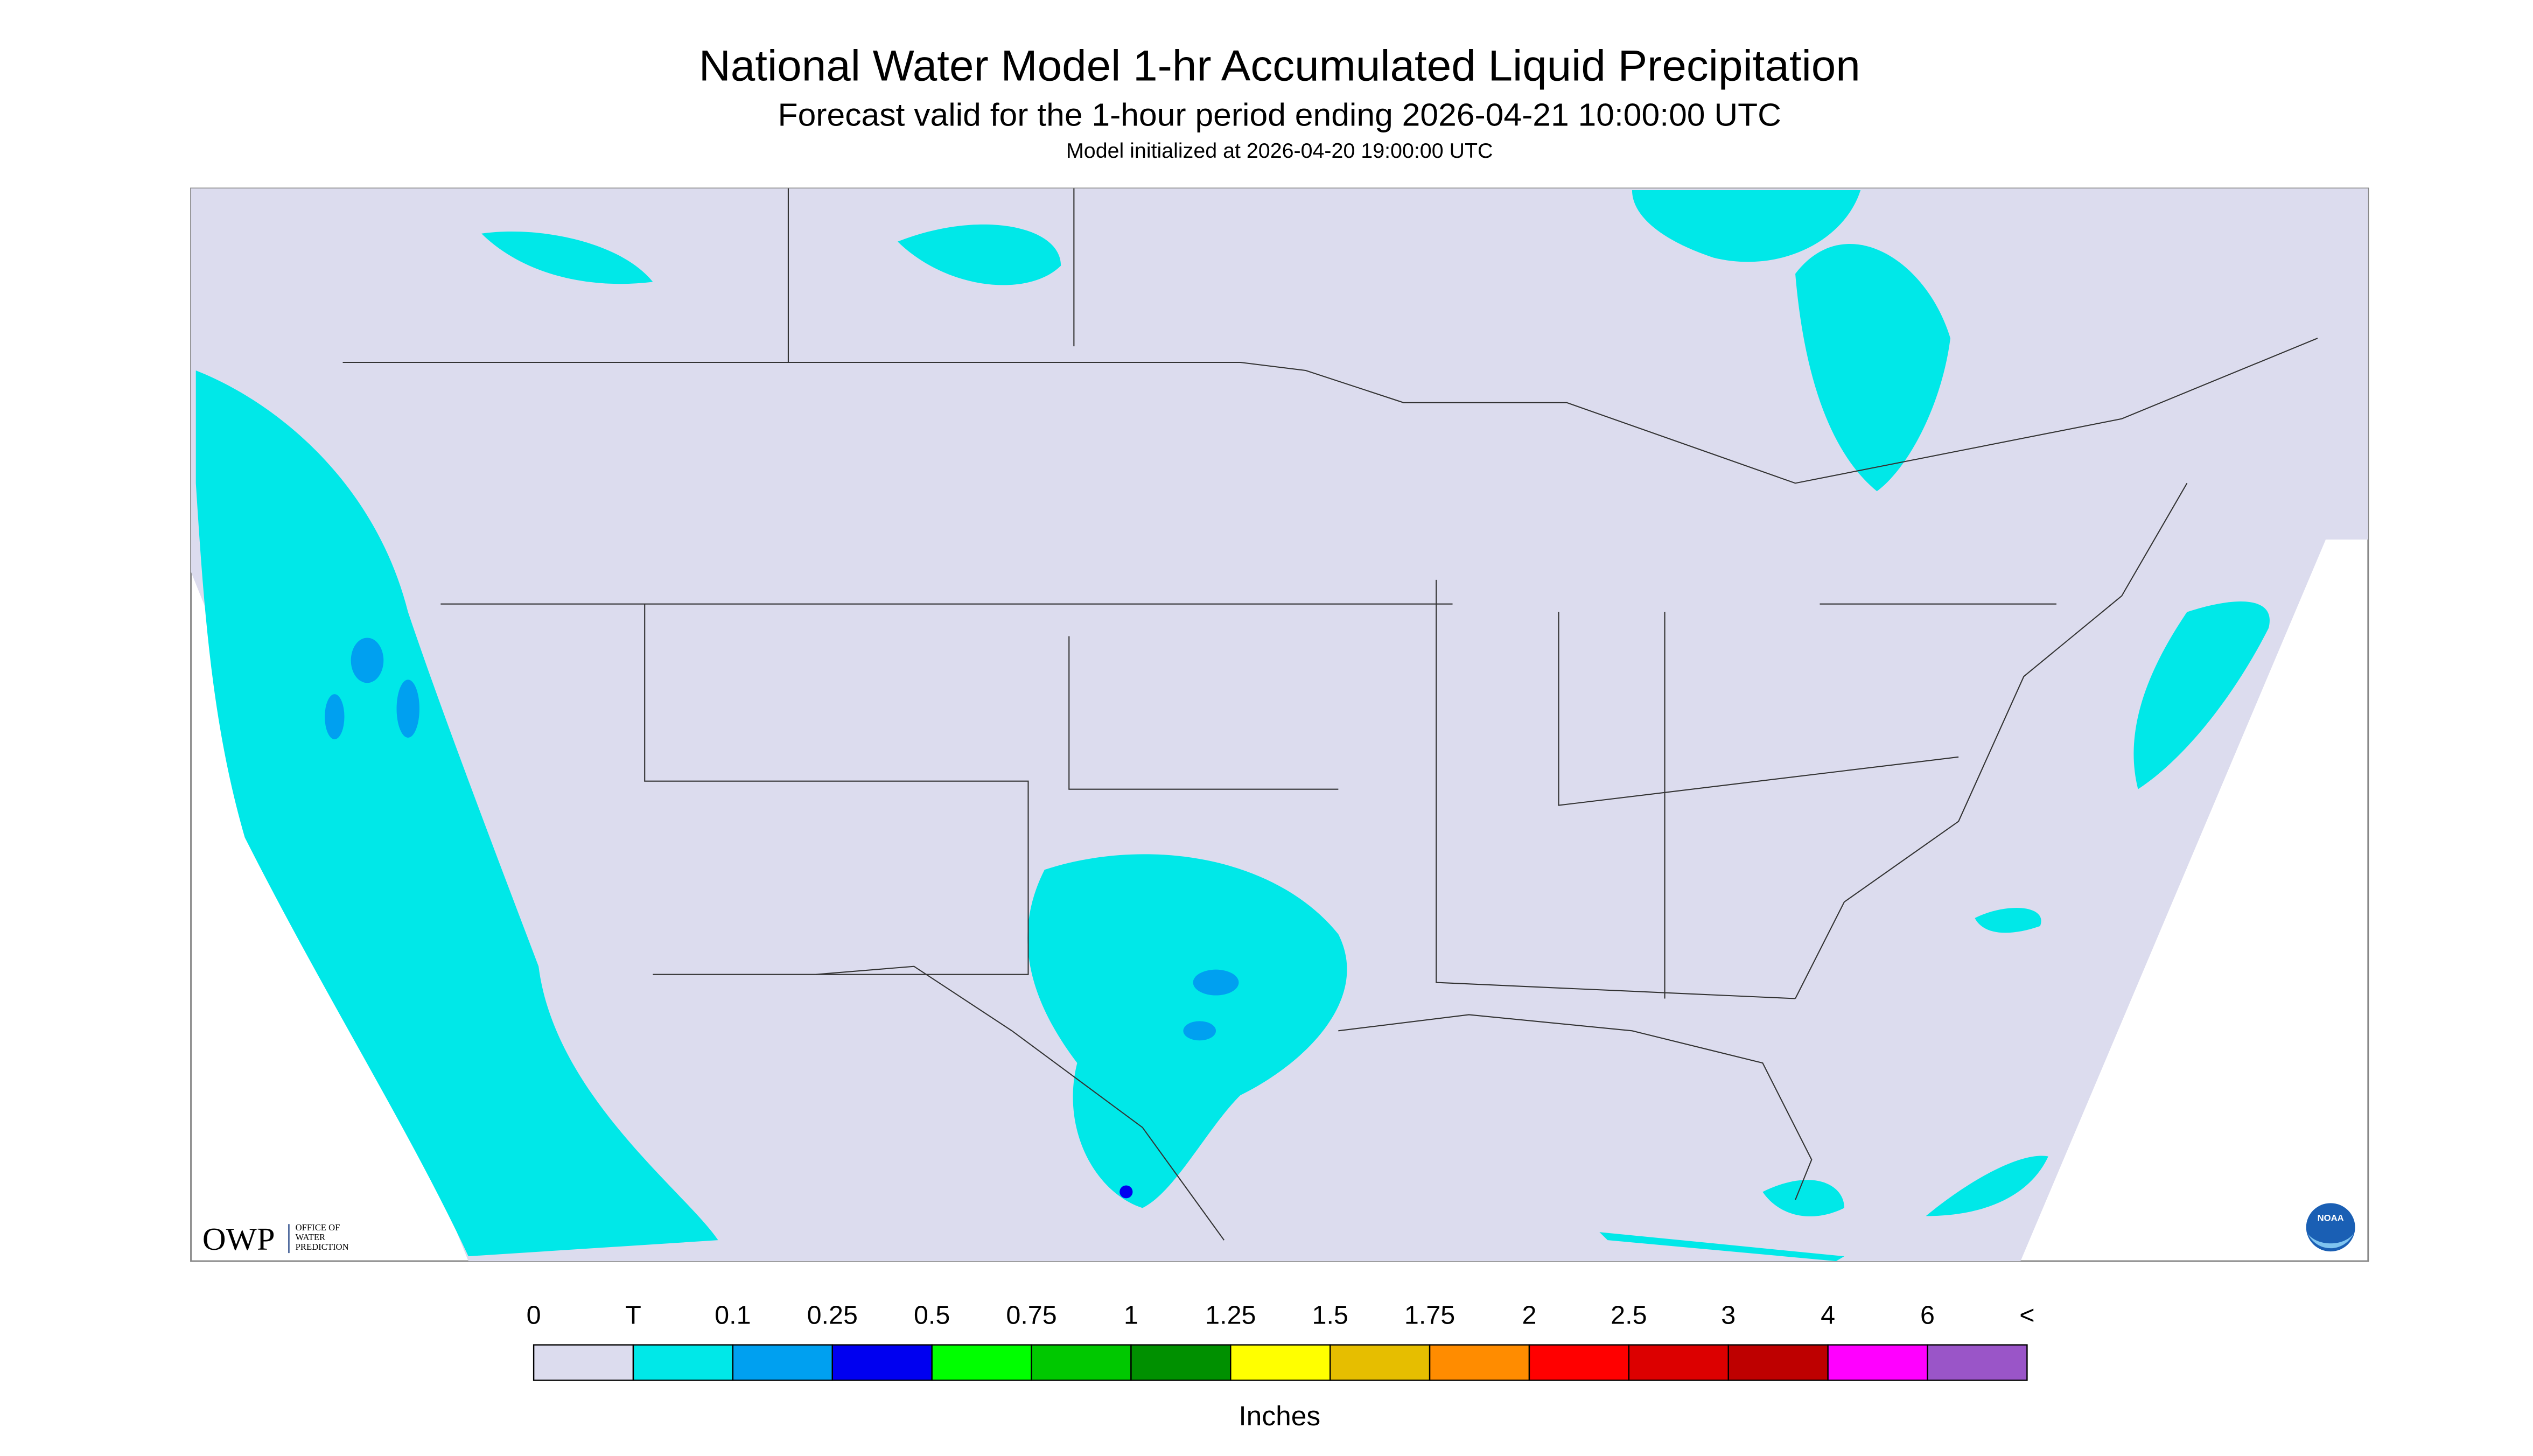 This screenshot has width=2533, height=1456. Describe the element at coordinates (1729, 1315) in the screenshot. I see `legend-label: 3` at that location.